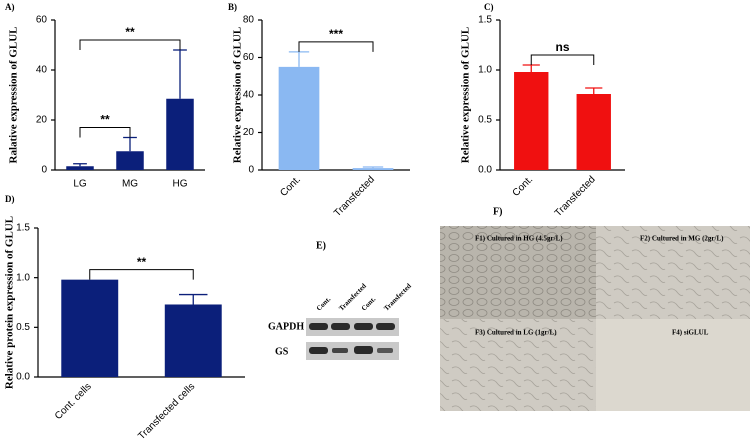 The height and width of the screenshot is (442, 754). Describe the element at coordinates (249, 20) in the screenshot. I see `y-tick-label: 80` at that location.